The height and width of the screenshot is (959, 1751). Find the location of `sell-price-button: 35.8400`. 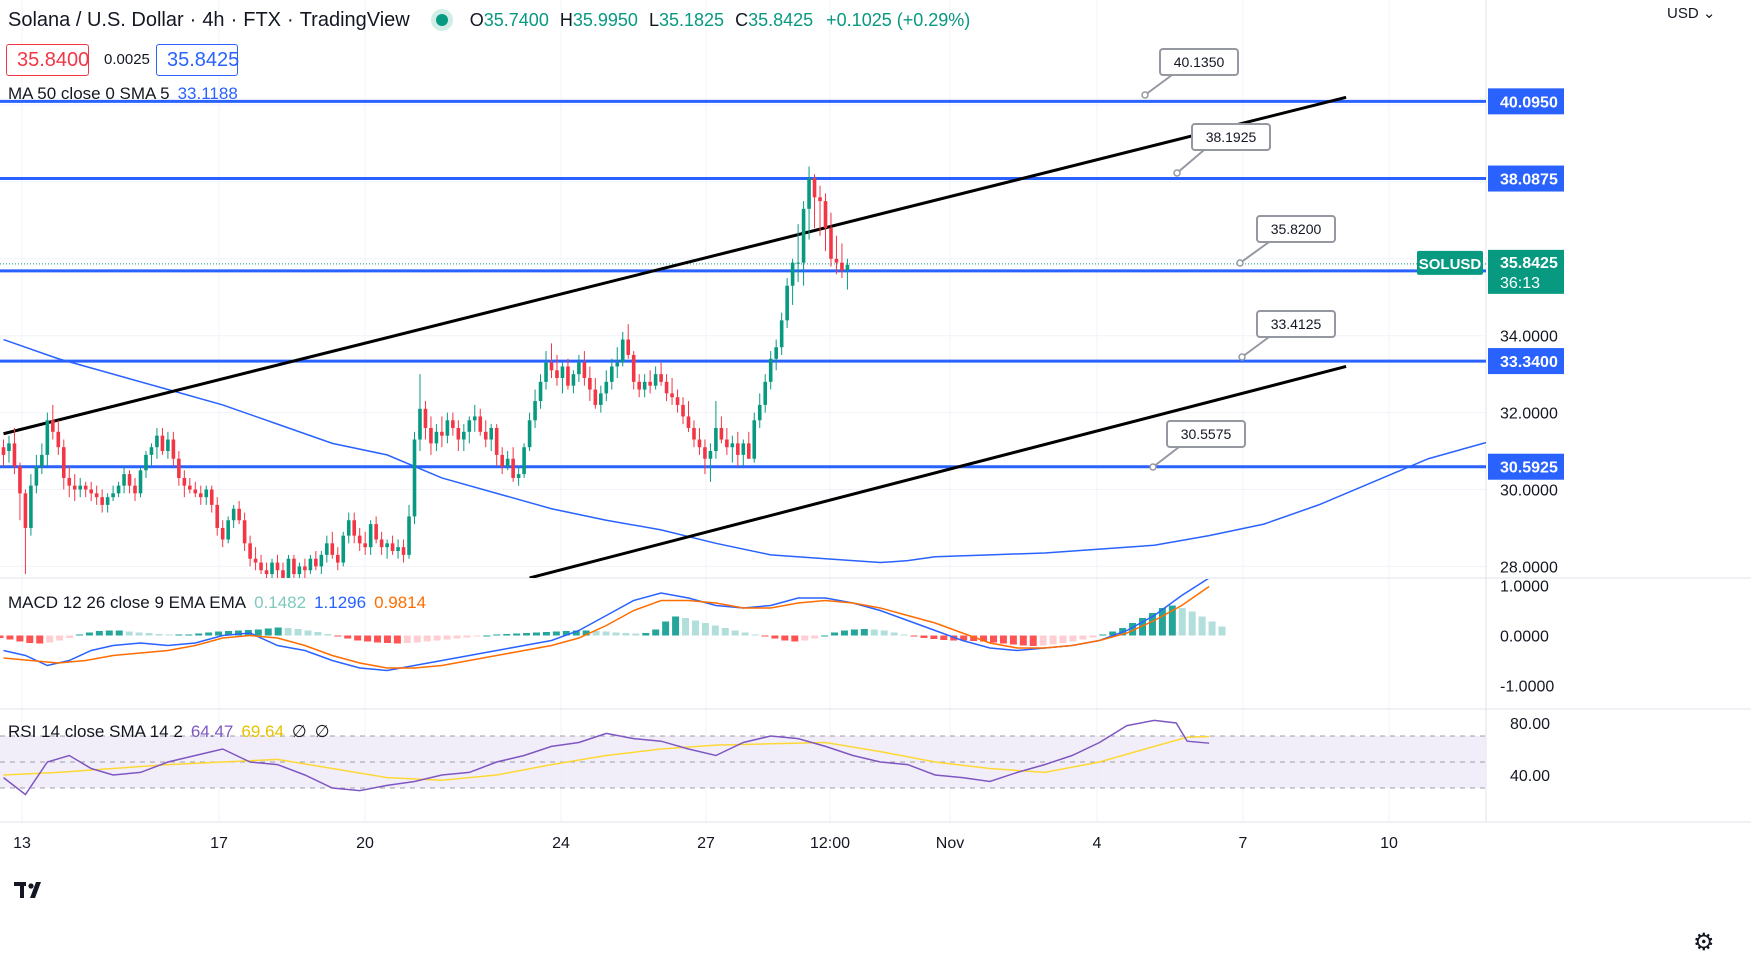

sell-price-button: 35.8400 is located at coordinates (47, 60).